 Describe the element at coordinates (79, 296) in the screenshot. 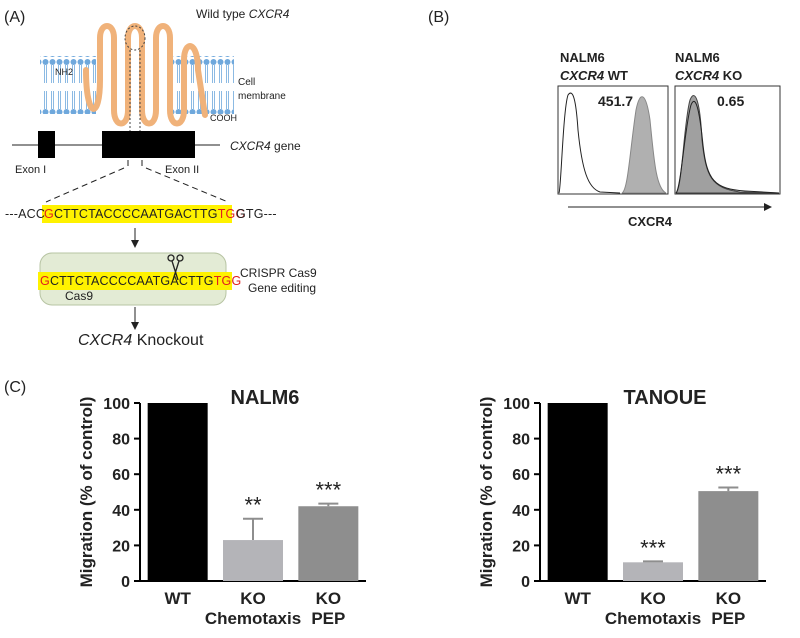

I see `cas9-label: Cas9` at that location.